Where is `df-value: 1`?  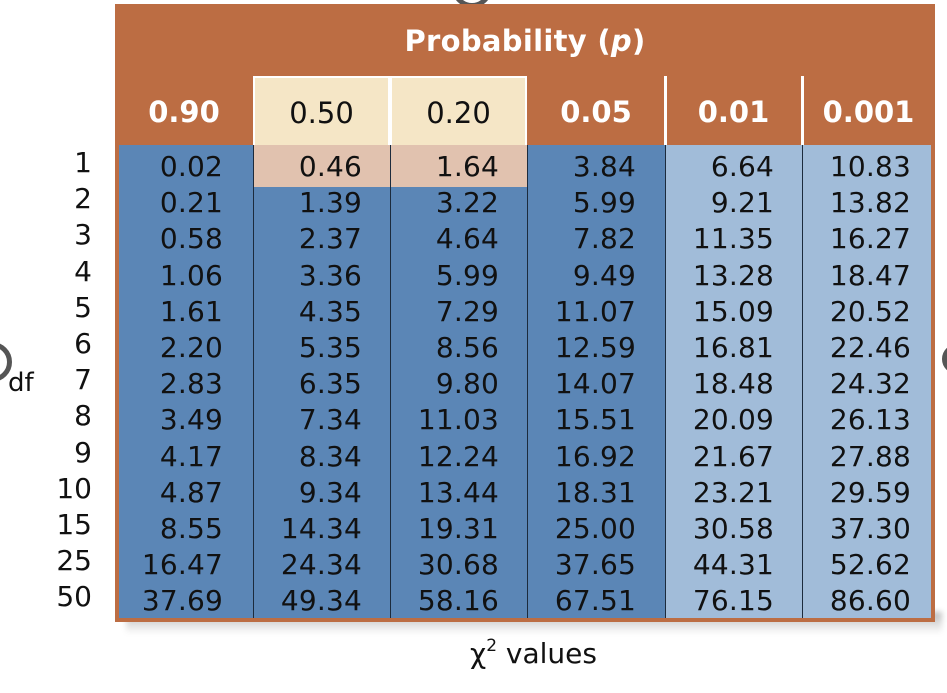 df-value: 1 is located at coordinates (83, 162).